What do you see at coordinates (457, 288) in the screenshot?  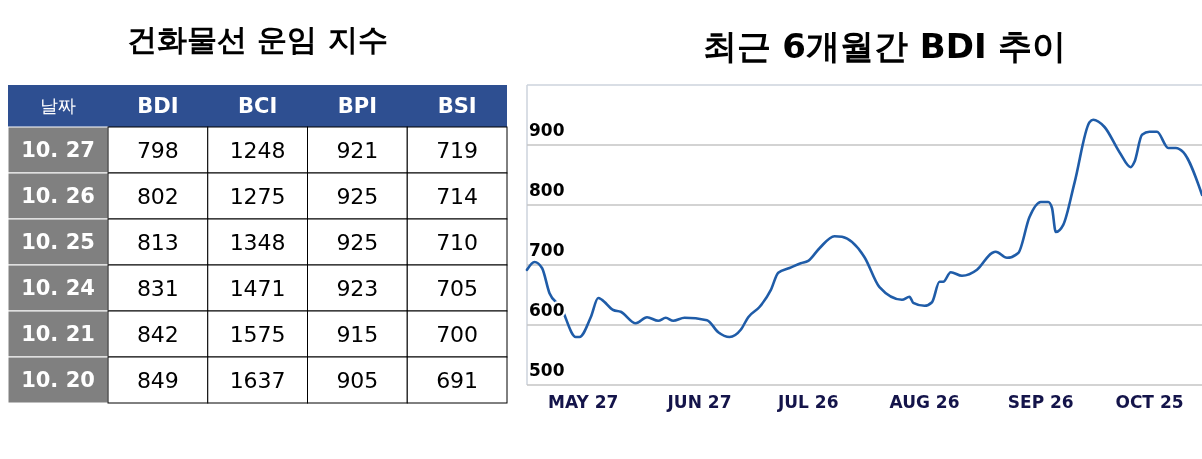 I see `data-label: 705` at bounding box center [457, 288].